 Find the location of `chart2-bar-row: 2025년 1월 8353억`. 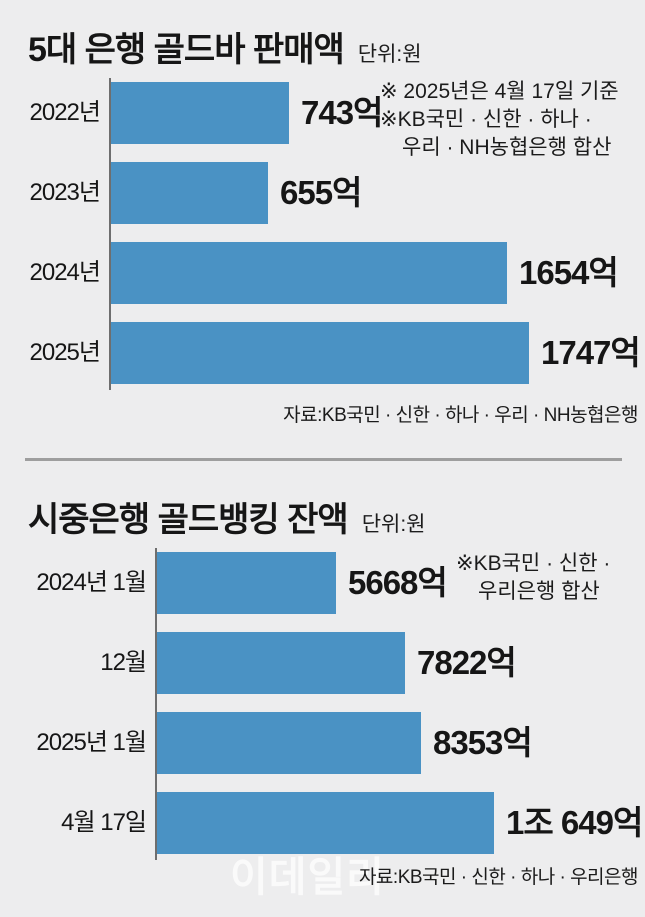

chart2-bar-row: 2025년 1월 8353억 is located at coordinates (322, 752).